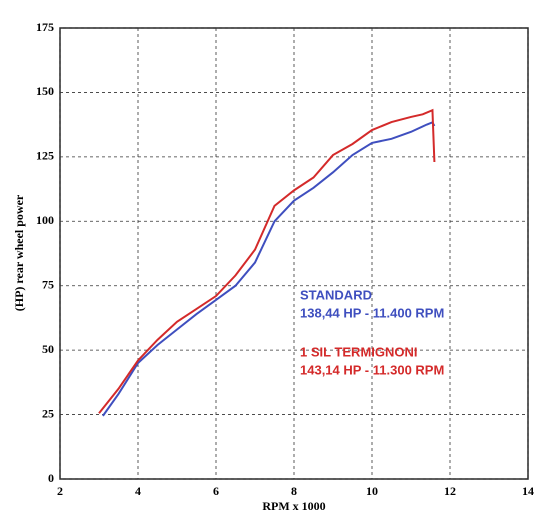 Image resolution: width=555 pixels, height=526 pixels. I want to click on x-tick-label: 6, so click(216, 491).